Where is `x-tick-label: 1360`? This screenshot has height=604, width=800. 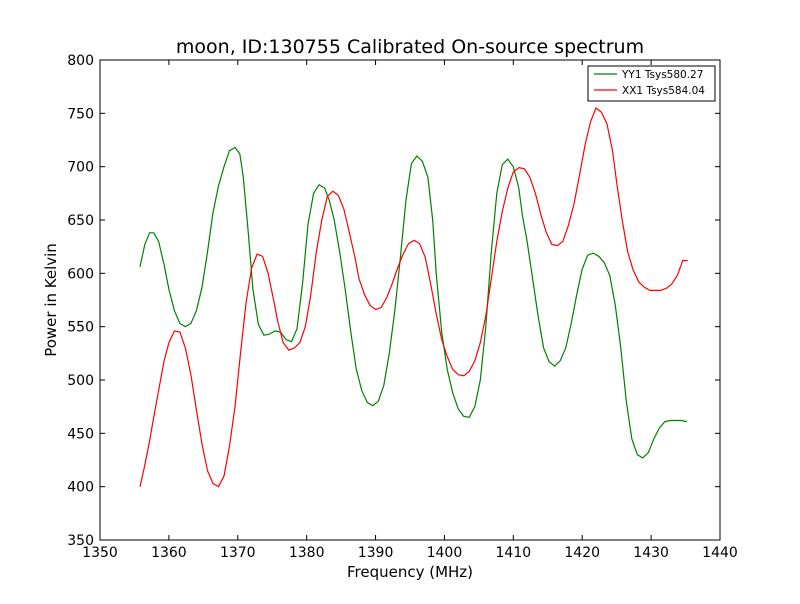 x-tick-label: 1360 is located at coordinates (169, 553).